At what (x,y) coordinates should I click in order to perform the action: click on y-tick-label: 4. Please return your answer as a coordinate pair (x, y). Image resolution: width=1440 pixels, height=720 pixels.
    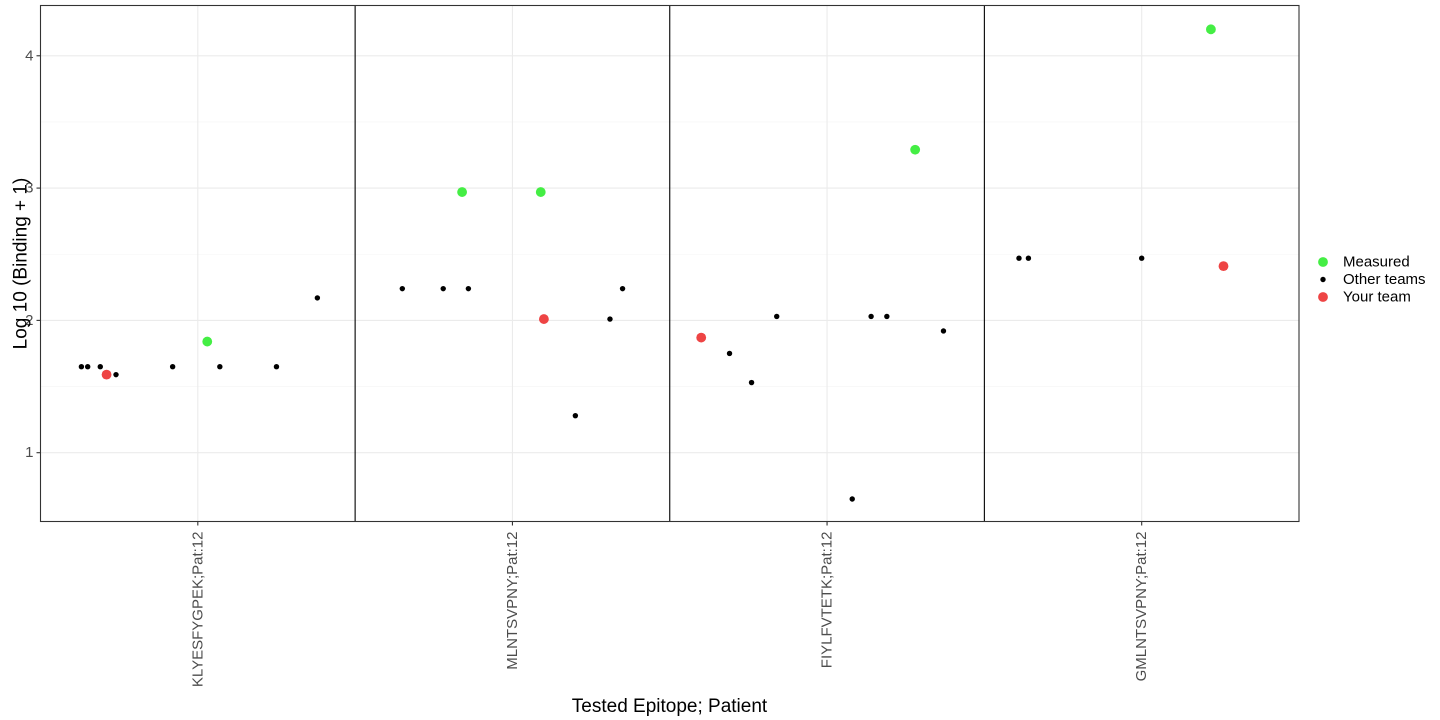
    Looking at the image, I should click on (29, 55).